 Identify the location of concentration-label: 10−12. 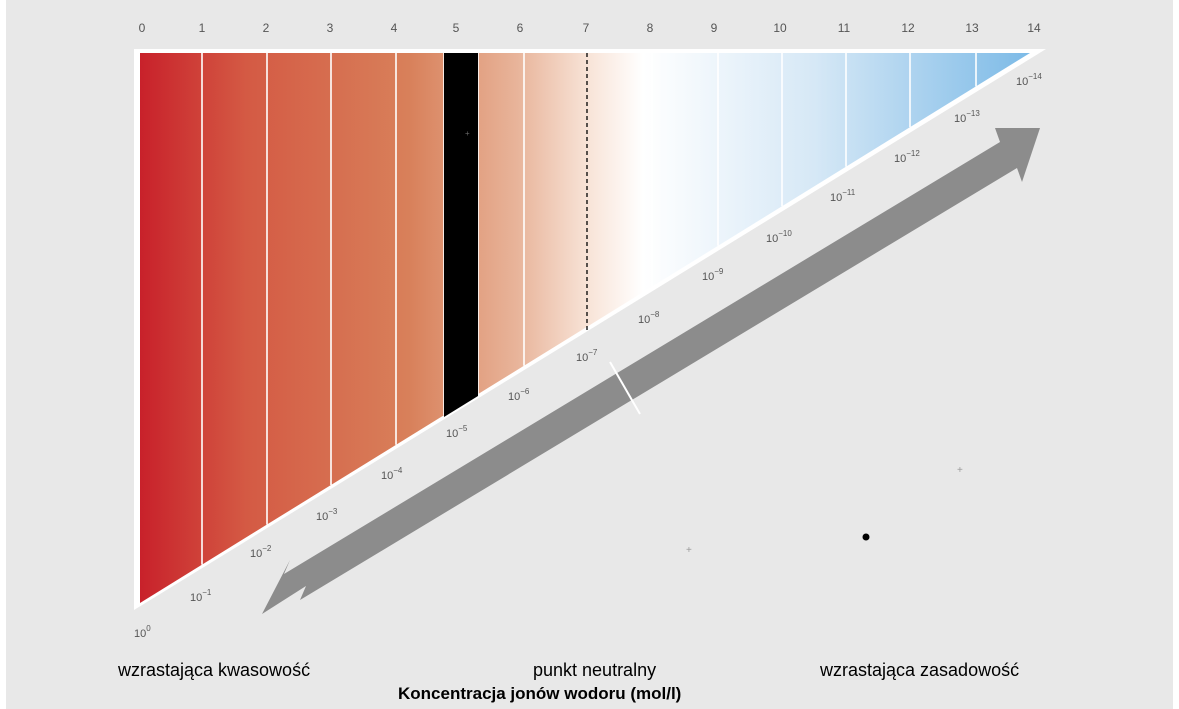
(907, 157).